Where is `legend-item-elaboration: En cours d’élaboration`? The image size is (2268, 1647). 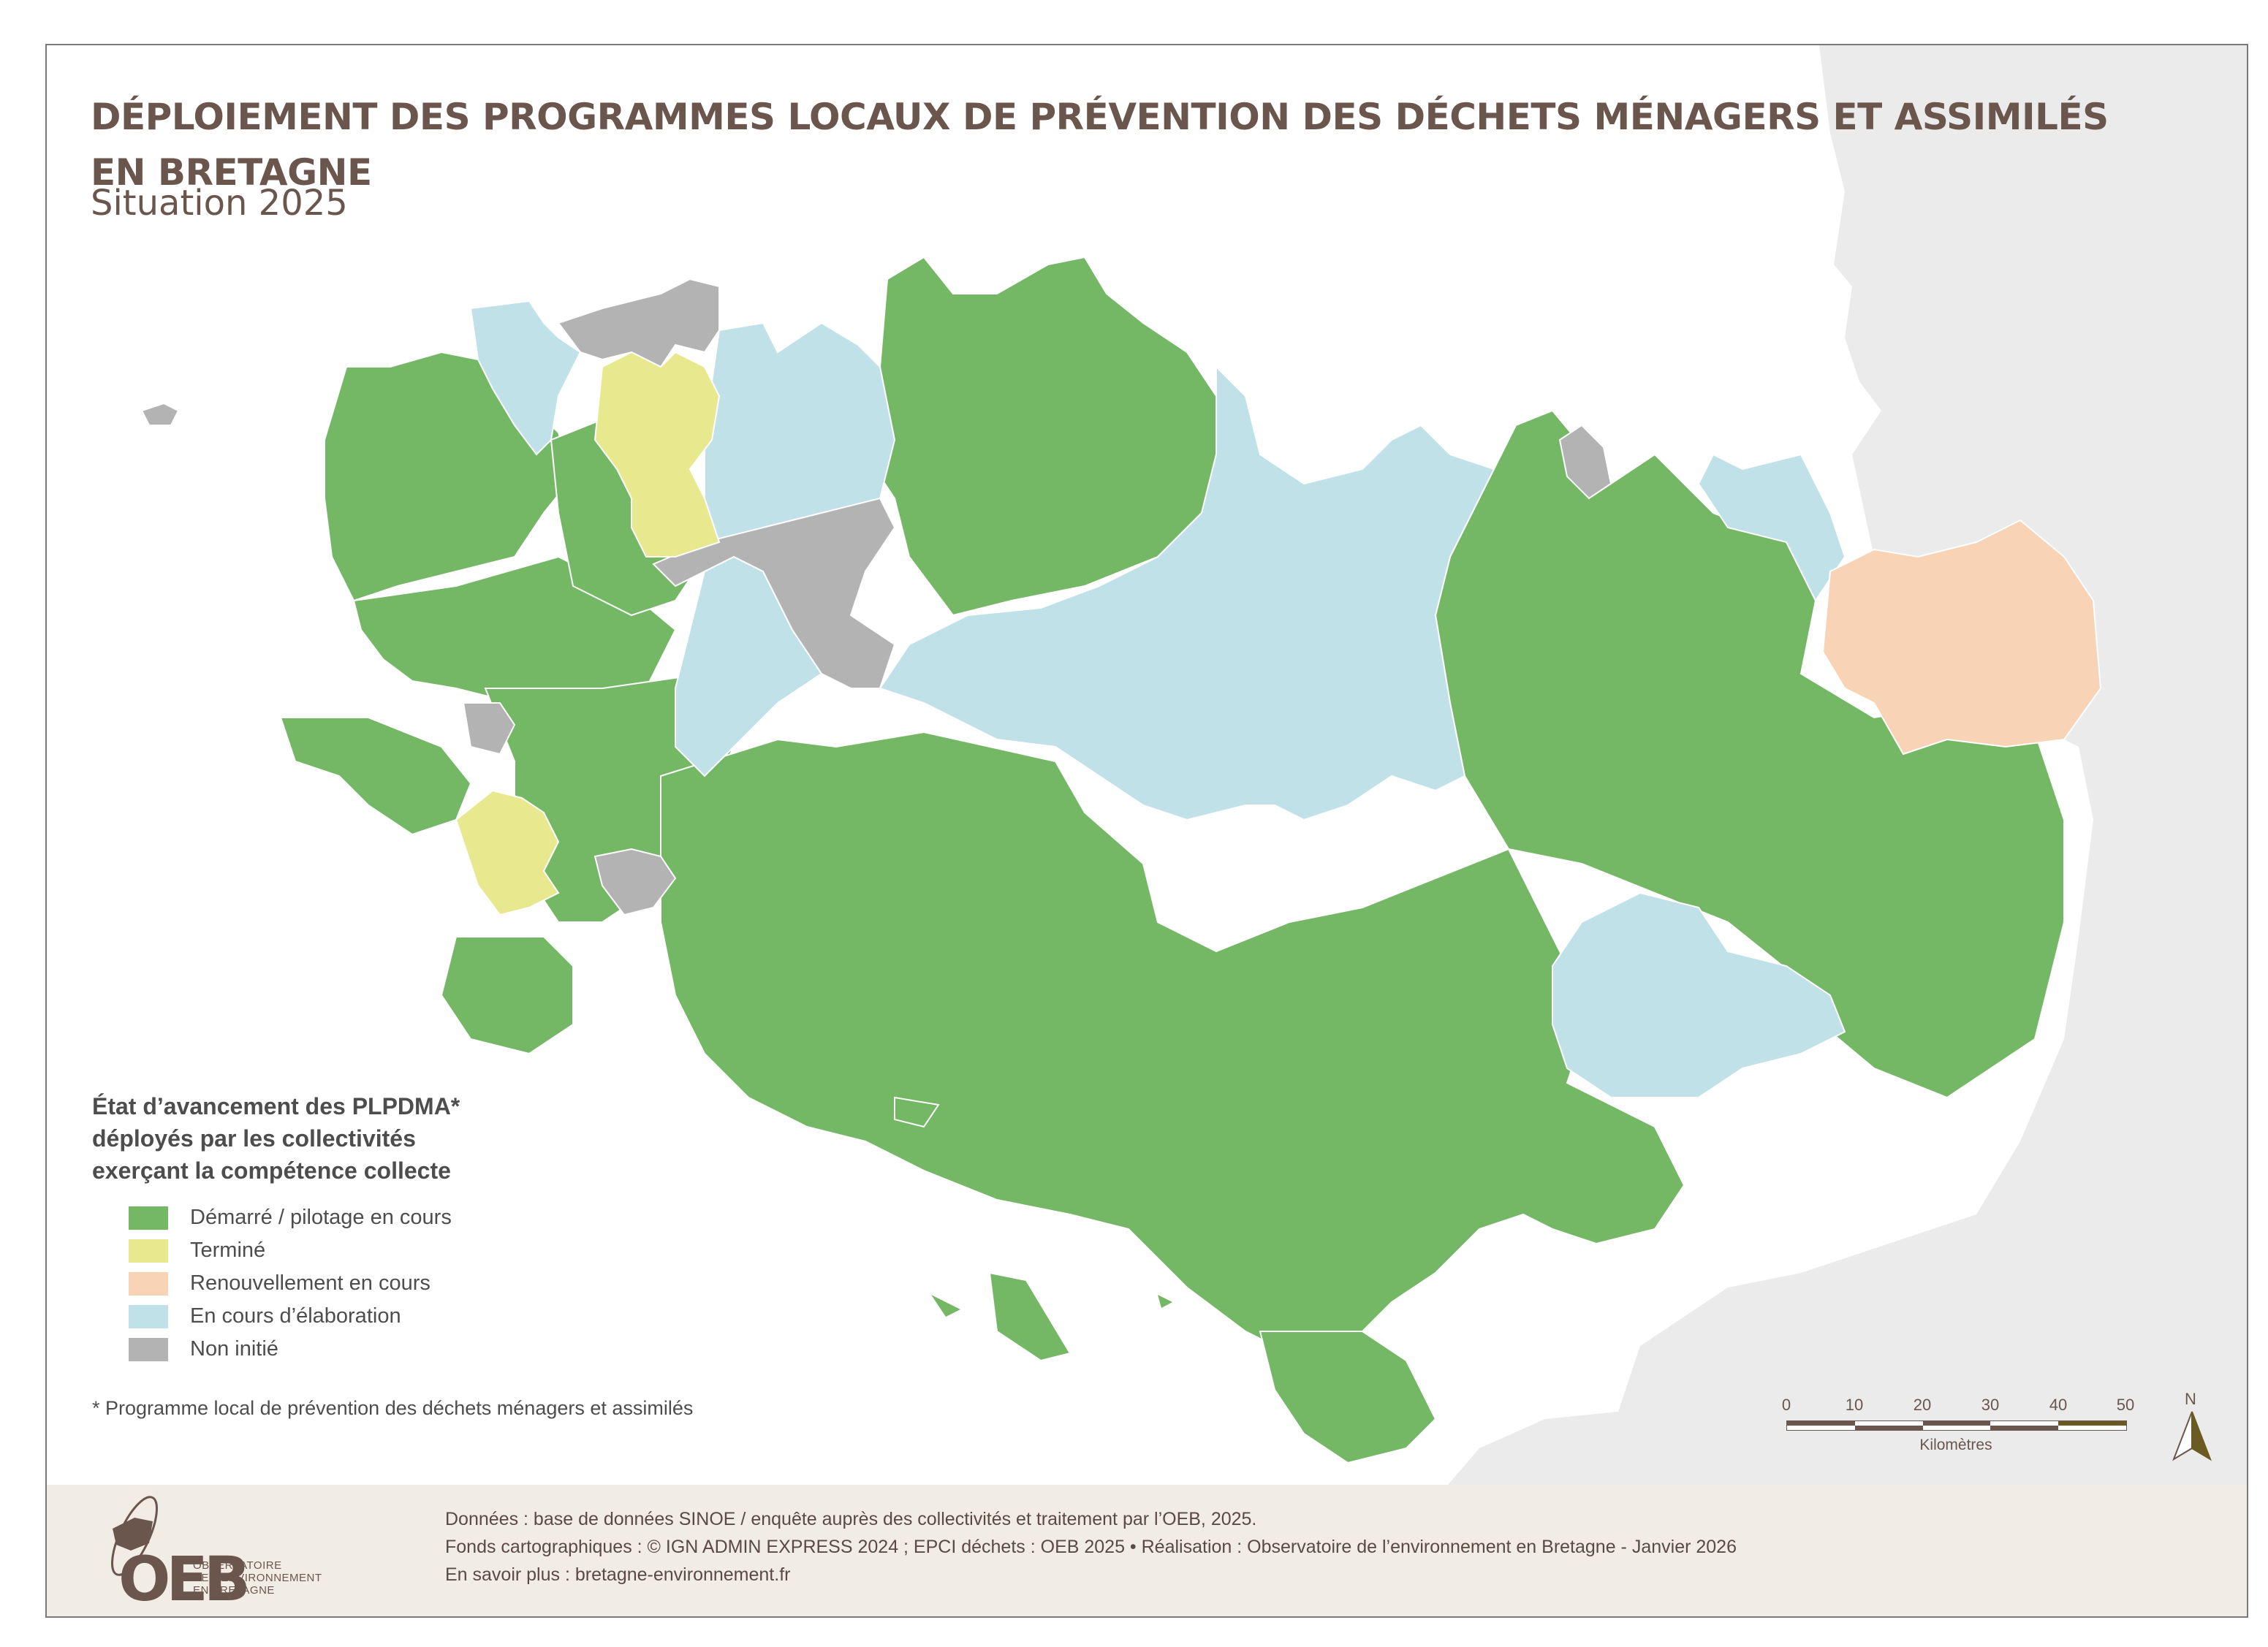 legend-item-elaboration: En cours d’élaboration is located at coordinates (373, 1316).